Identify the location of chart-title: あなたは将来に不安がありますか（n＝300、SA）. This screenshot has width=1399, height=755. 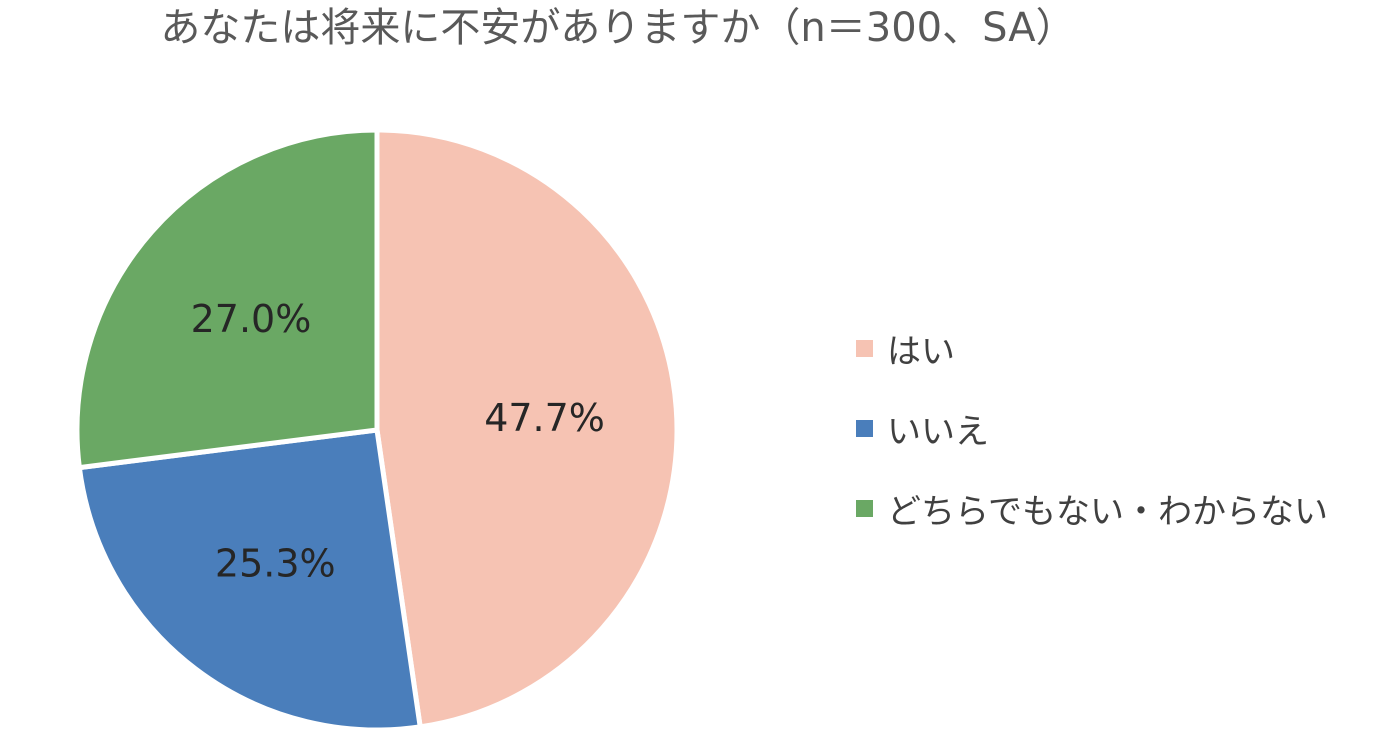
(618, 28).